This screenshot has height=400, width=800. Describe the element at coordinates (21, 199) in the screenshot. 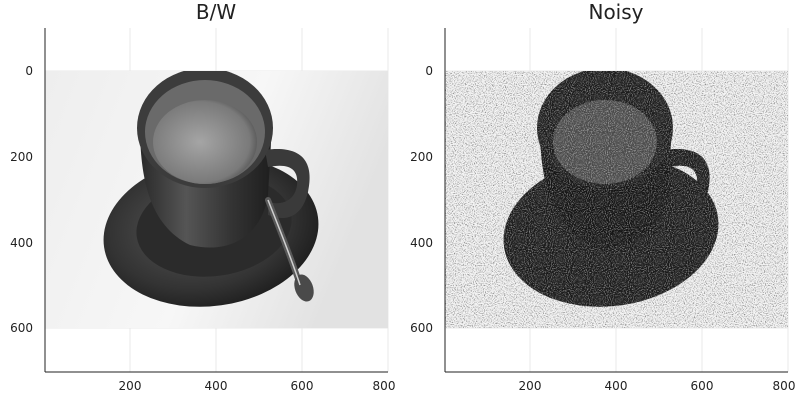

I see `y-tick-labels-bw: 0 200 400 600` at that location.